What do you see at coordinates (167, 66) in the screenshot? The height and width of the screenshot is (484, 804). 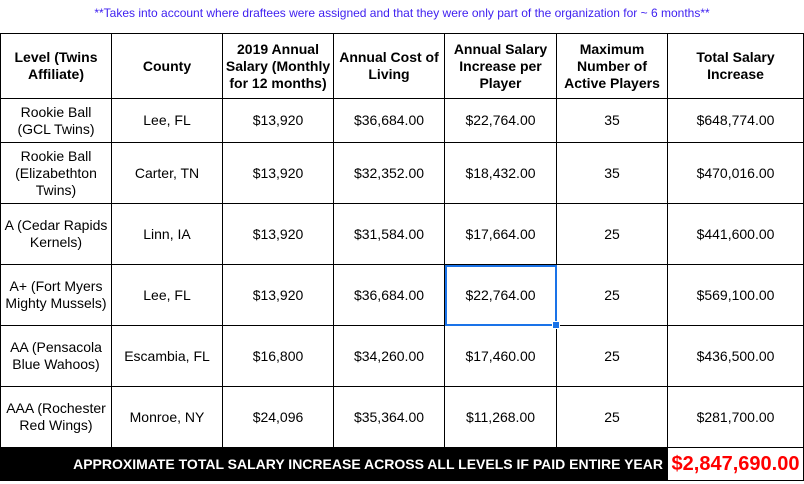 I see `column-header: County` at bounding box center [167, 66].